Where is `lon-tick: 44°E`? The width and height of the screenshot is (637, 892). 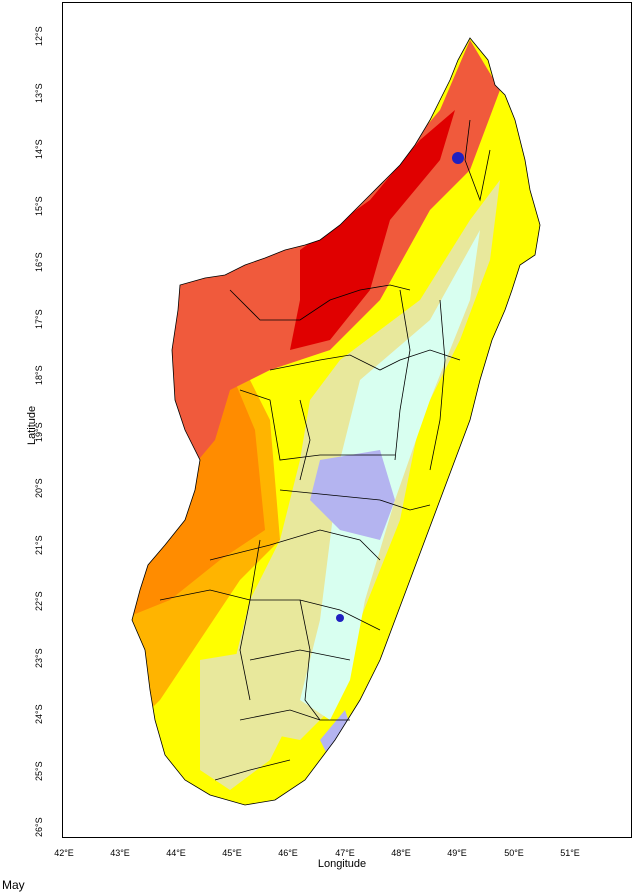 lon-tick: 44°E is located at coordinates (176, 853).